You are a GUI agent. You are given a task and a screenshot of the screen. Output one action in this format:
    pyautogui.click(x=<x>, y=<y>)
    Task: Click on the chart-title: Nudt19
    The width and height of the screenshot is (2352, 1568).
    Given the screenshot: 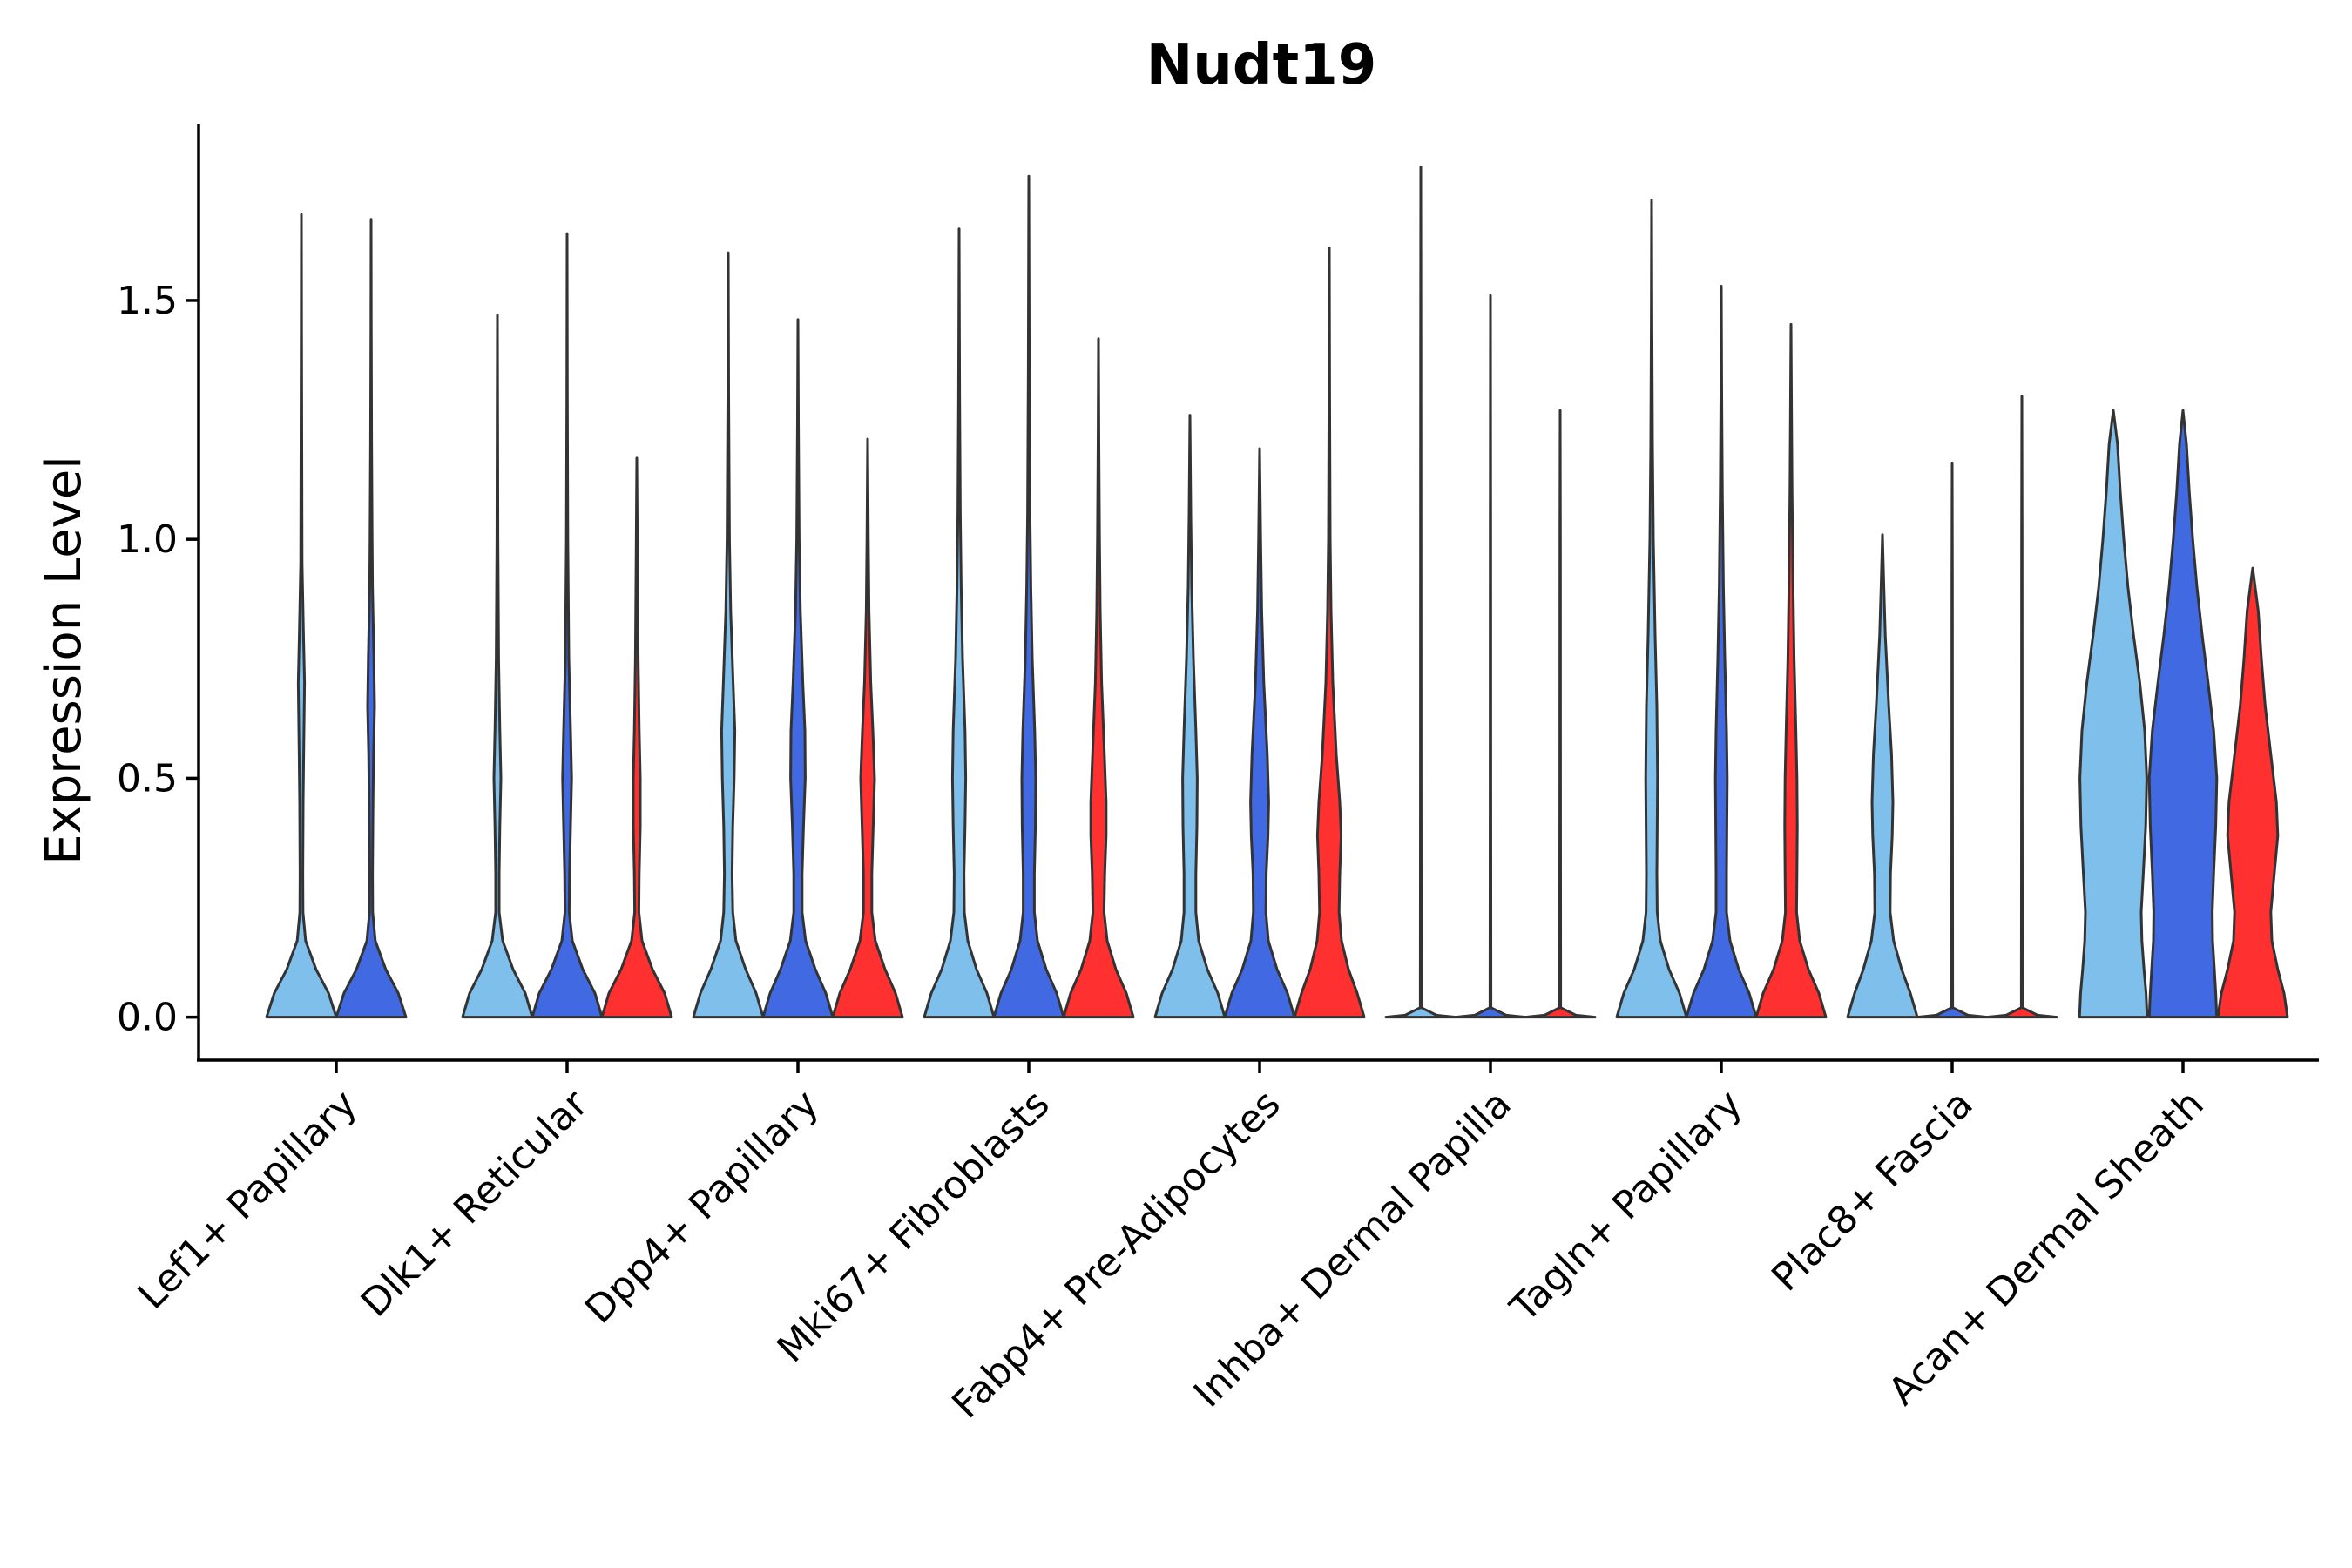 What is the action you would take?
    pyautogui.click(x=1261, y=66)
    